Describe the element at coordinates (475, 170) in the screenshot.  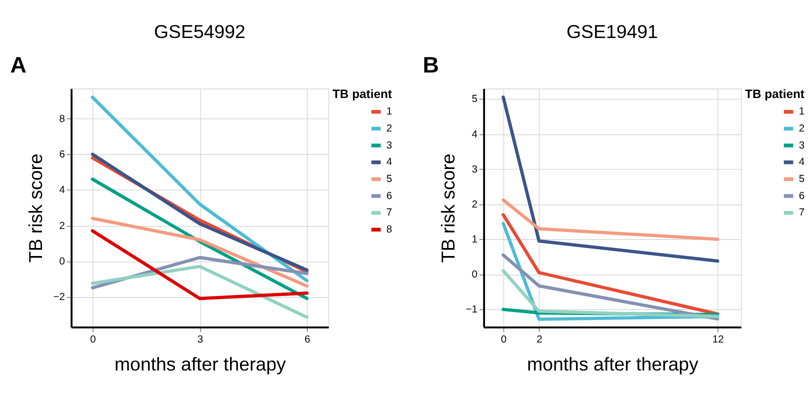
I see `y-tick-label: 3` at that location.